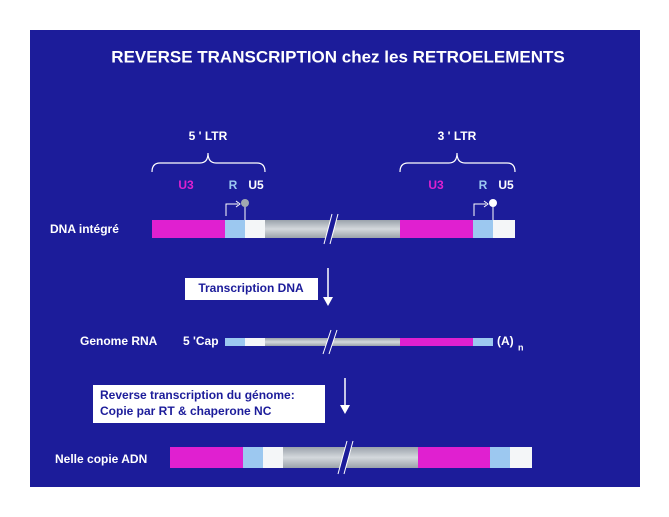 The image size is (669, 517). What do you see at coordinates (361, 209) in the screenshot?
I see `promoter-marker` at bounding box center [361, 209].